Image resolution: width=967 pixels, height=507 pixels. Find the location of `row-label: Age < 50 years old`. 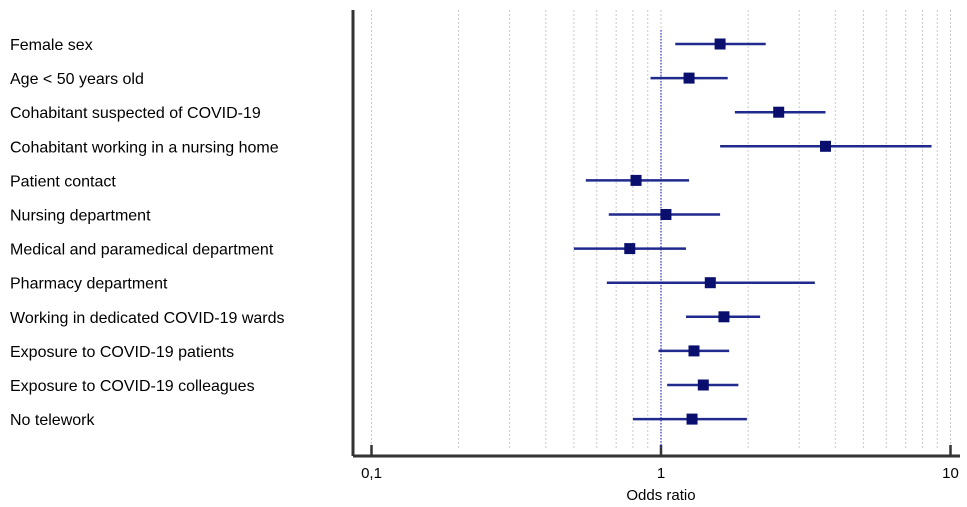

row-label: Age < 50 years old is located at coordinates (77, 79).